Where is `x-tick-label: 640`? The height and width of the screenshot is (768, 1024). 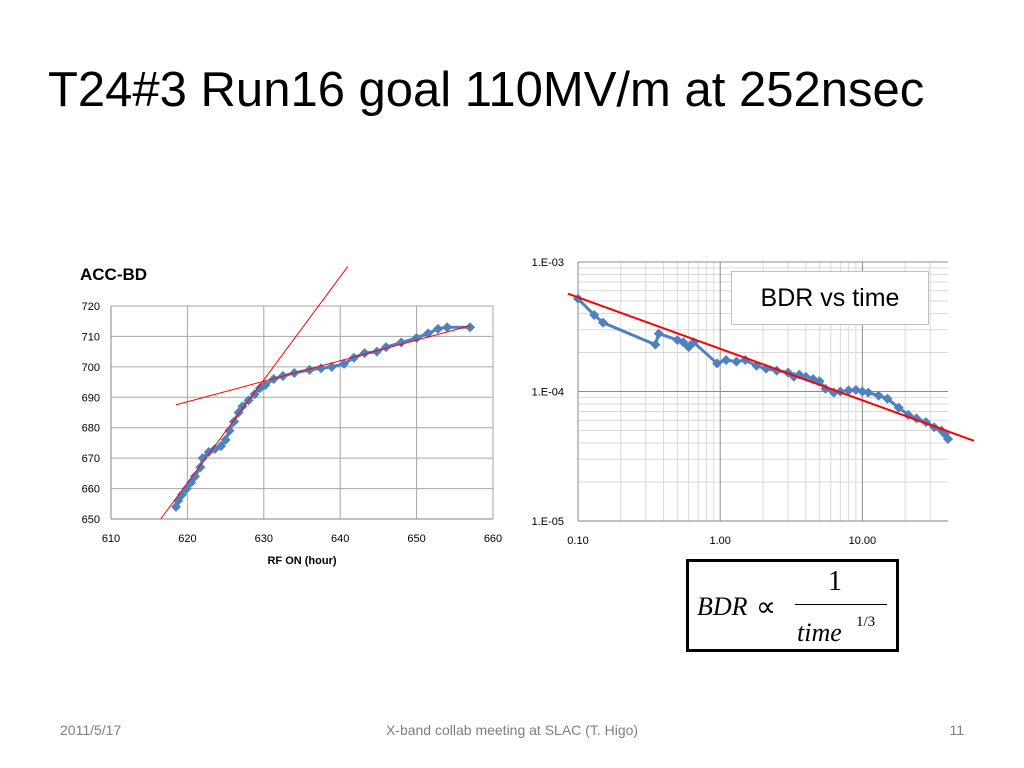 x-tick-label: 640 is located at coordinates (340, 539).